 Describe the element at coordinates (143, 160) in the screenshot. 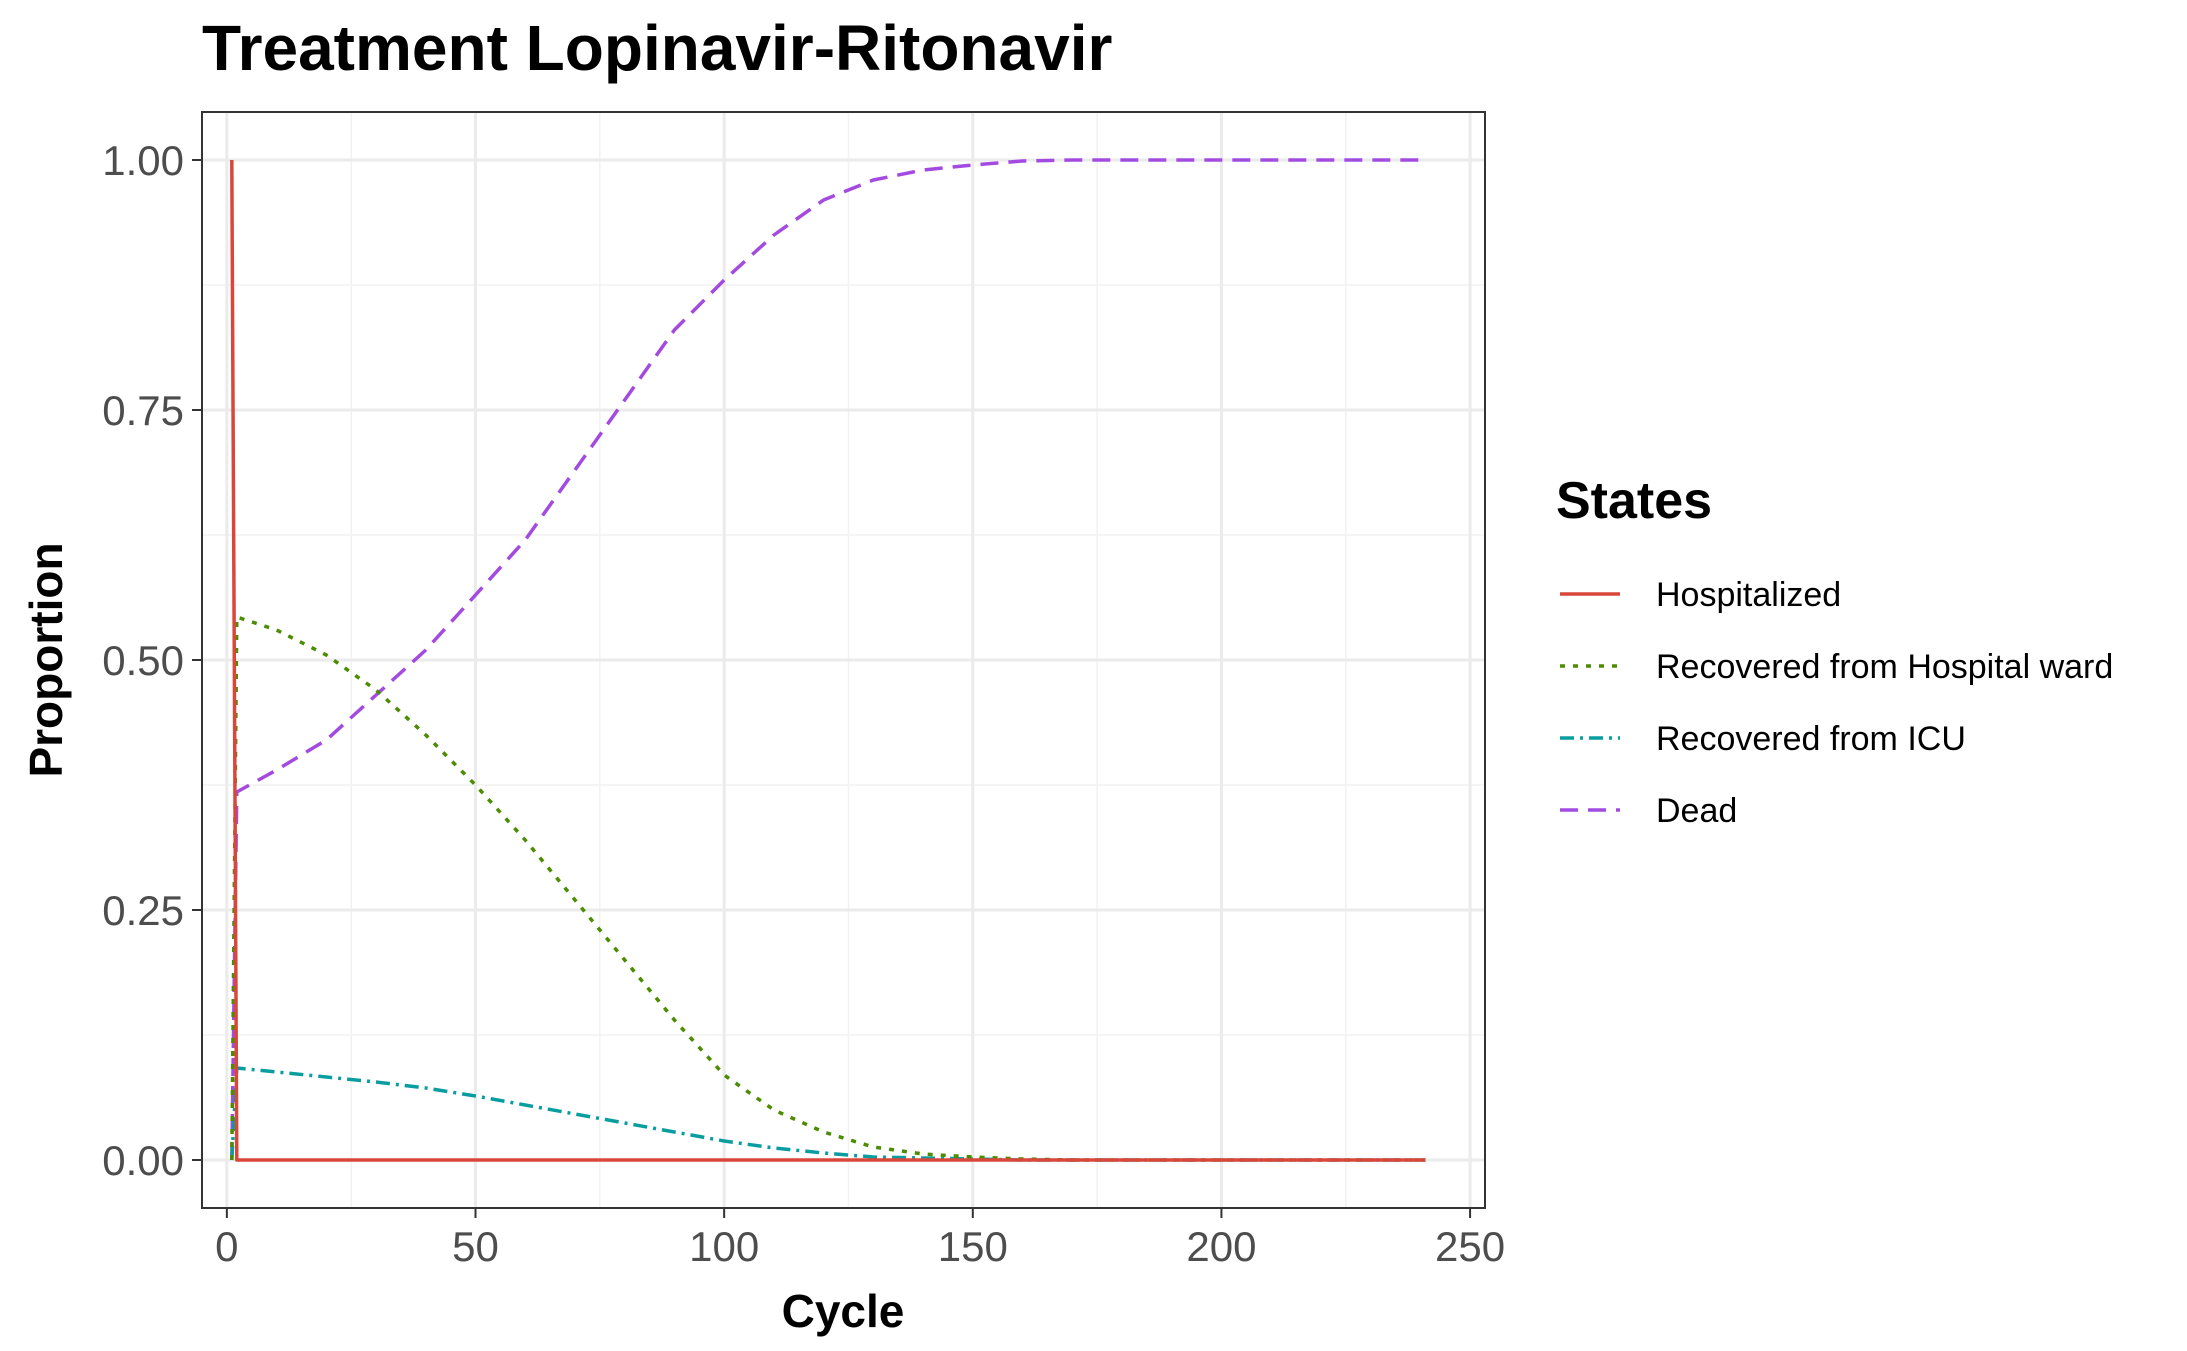

I see `y-tick-label: 1.00` at that location.